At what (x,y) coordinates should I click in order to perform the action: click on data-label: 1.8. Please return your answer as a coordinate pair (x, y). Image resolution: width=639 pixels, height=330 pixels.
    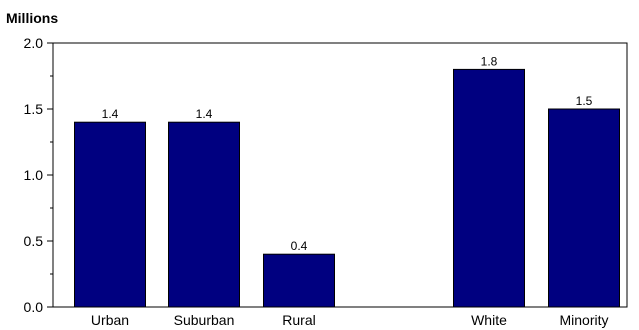
    Looking at the image, I should click on (489, 61).